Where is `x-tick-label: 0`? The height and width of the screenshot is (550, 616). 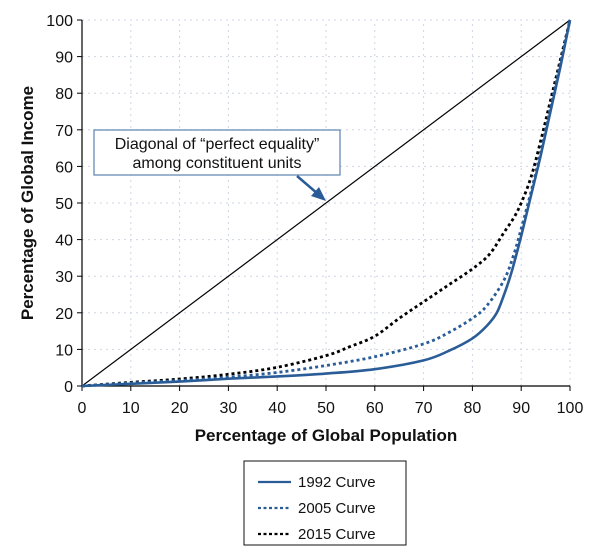 x-tick-label: 0 is located at coordinates (82, 408).